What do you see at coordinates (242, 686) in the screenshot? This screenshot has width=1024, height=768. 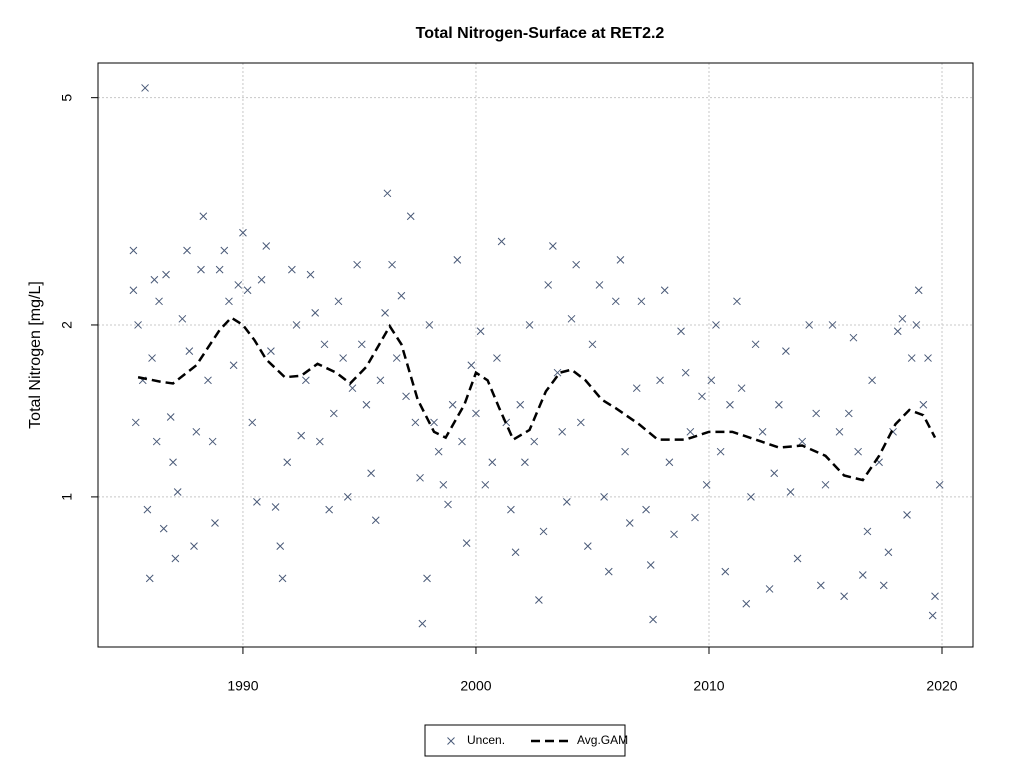 I see `x-tick-label: 1990` at bounding box center [242, 686].